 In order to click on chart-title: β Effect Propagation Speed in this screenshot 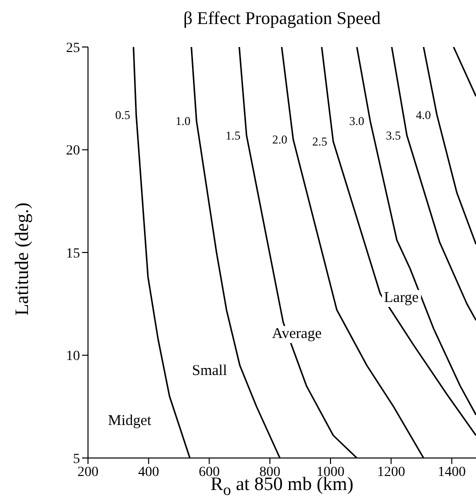, I will do `click(282, 18)`.